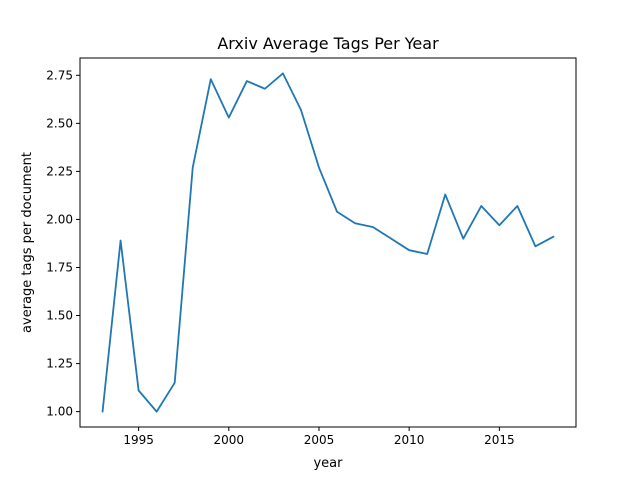 The image size is (640, 480). I want to click on x-axis: 1995 2000 2005 2010 2015, so click(319, 437).